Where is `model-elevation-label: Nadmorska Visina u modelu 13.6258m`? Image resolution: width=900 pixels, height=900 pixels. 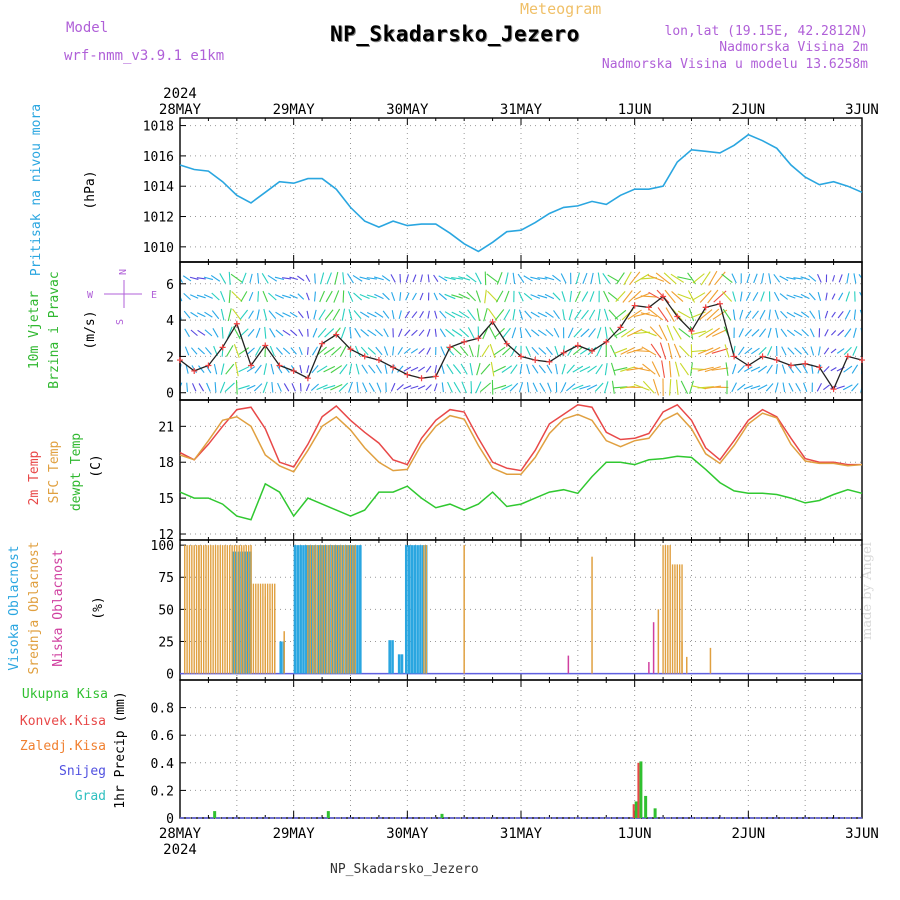 model-elevation-label: Nadmorska Visina u modelu 13.6258m is located at coordinates (734, 64).